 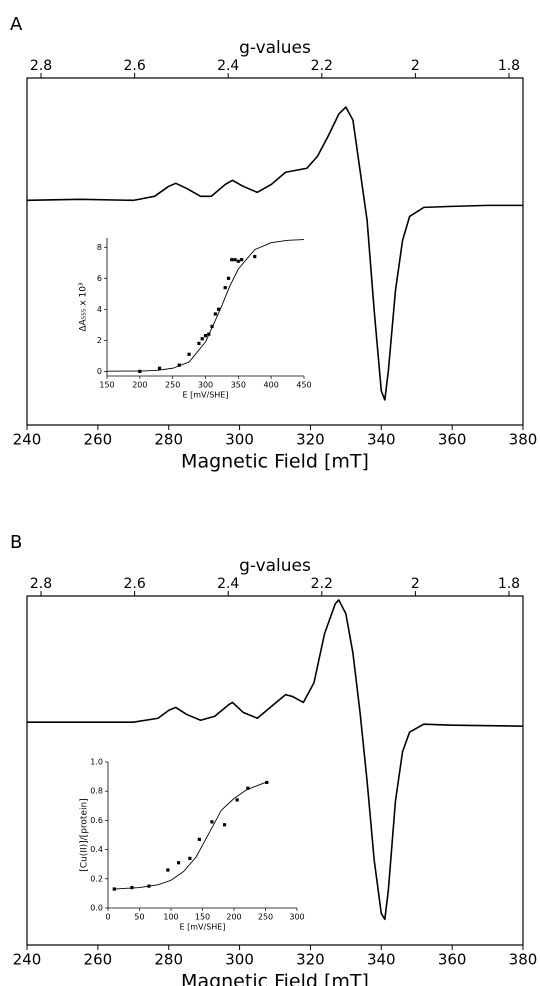 I want to click on y-axis-title: ΔA₅₅₅ x 10³, so click(x=84, y=307).